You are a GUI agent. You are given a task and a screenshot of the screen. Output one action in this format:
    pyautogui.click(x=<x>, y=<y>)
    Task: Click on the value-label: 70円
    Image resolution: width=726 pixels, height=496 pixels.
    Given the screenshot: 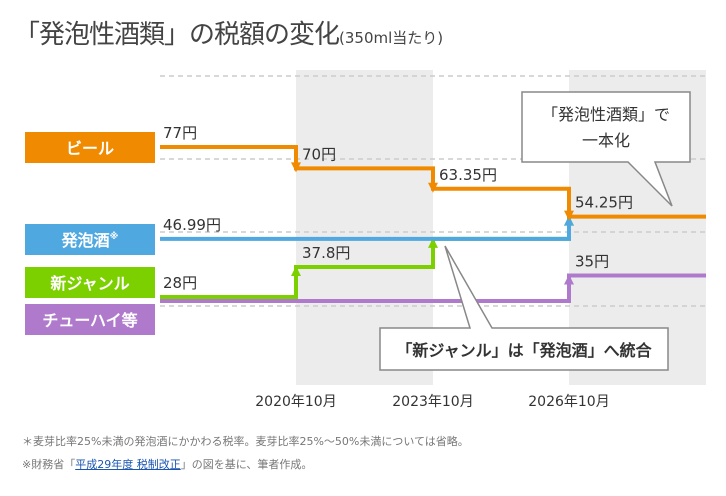 What is the action you would take?
    pyautogui.click(x=319, y=154)
    